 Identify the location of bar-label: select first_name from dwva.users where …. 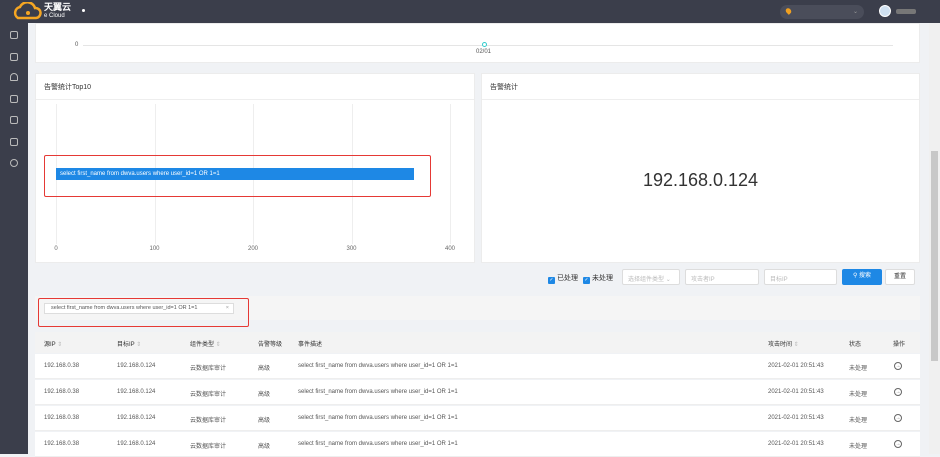
(140, 174).